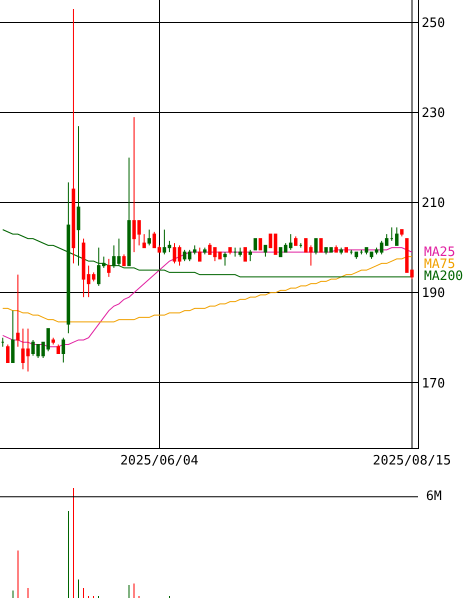 This screenshot has height=598, width=472. Describe the element at coordinates (434, 24) in the screenshot. I see `y-tick-label: 250` at that location.